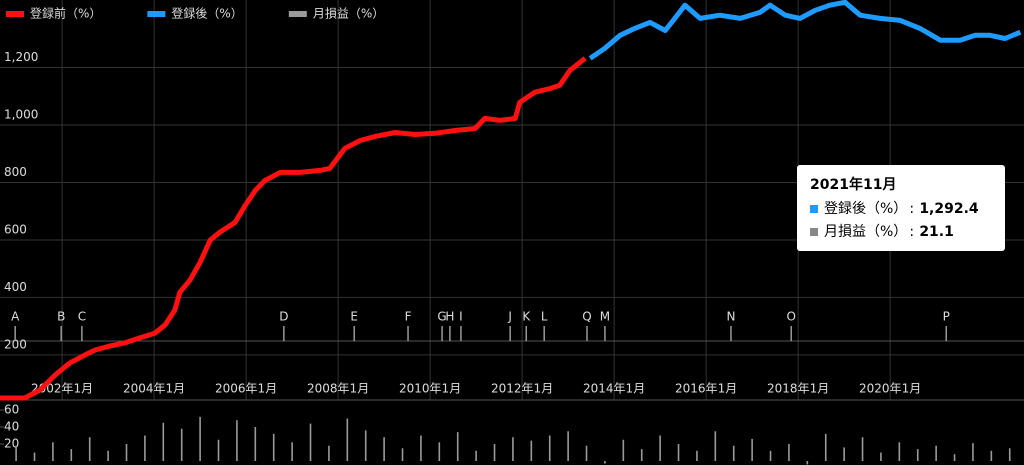 Image resolution: width=1024 pixels, height=465 pixels. Describe the element at coordinates (408, 317) in the screenshot. I see `annotation-label: F` at that location.